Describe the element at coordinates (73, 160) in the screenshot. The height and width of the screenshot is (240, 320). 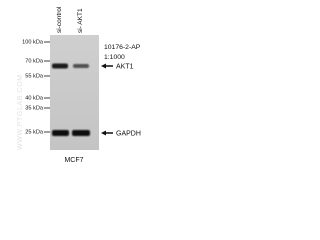
I see `cell-line: MCF7` at that location.